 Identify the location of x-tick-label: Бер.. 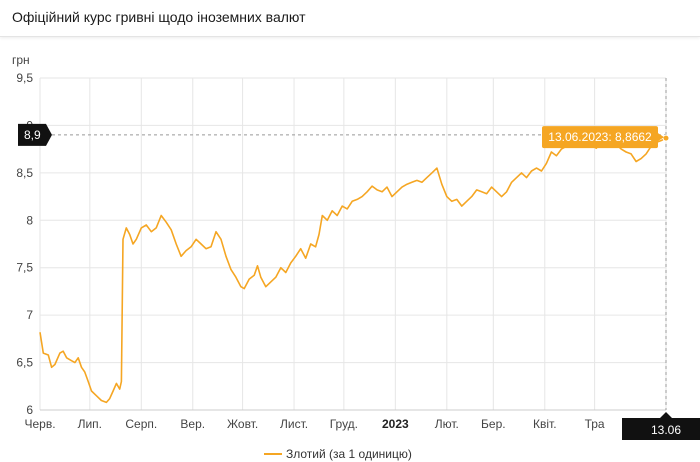
(493, 424).